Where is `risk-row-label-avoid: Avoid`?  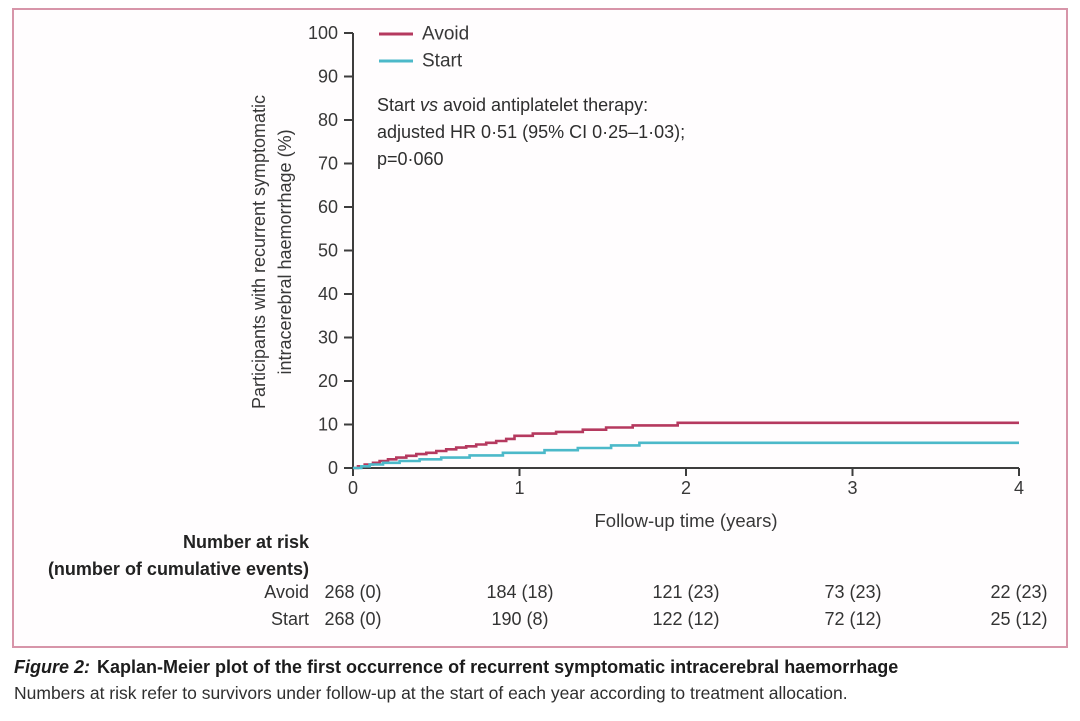
risk-row-label-avoid: Avoid is located at coordinates (286, 592).